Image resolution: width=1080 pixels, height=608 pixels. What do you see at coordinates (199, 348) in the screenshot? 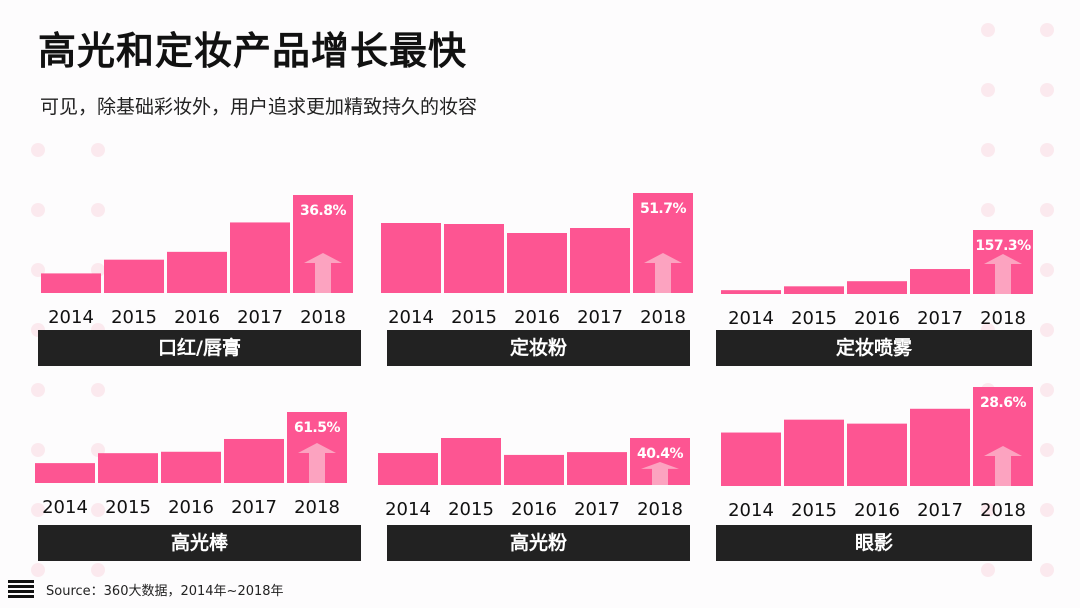
I see `chart-category-label: 口红/唇膏` at bounding box center [199, 348].